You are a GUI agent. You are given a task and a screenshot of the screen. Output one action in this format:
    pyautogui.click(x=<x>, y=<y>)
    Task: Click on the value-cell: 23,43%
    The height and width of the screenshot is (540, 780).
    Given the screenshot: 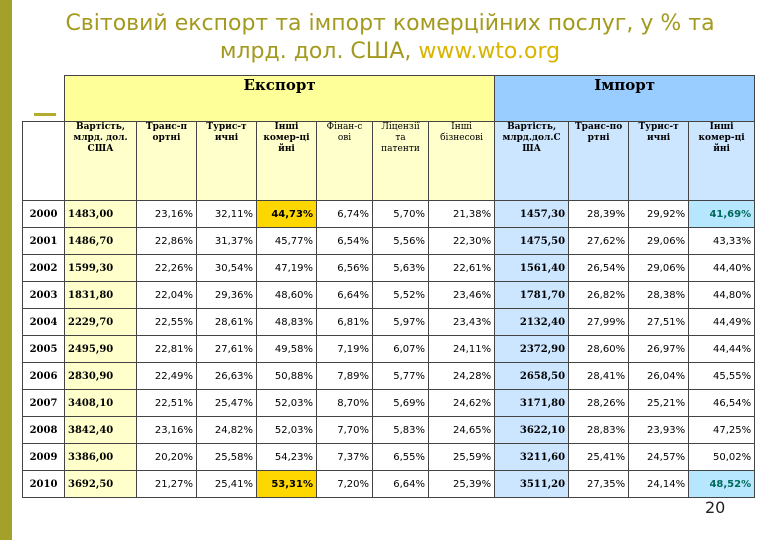 What is the action you would take?
    pyautogui.click(x=461, y=322)
    